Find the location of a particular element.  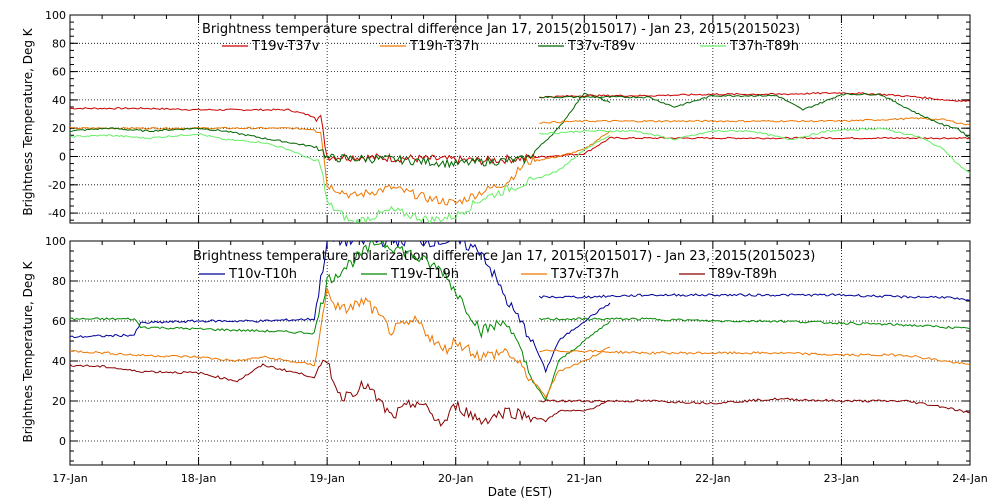

legend-label: T37v-T89v is located at coordinates (601, 46).